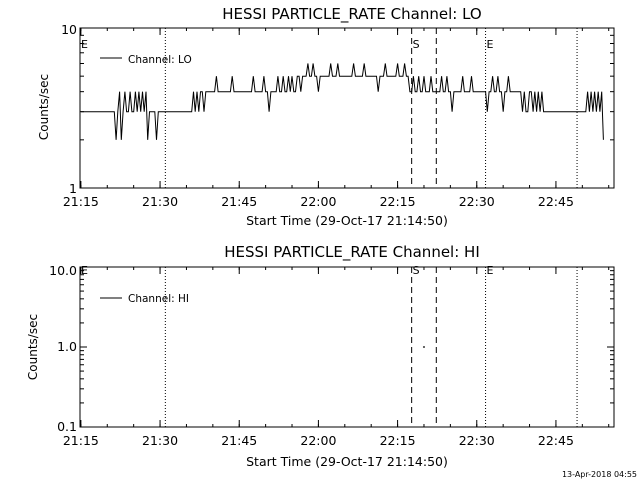  I want to click on panel-lo-y-axis-label: Counts/sec, so click(44, 107).